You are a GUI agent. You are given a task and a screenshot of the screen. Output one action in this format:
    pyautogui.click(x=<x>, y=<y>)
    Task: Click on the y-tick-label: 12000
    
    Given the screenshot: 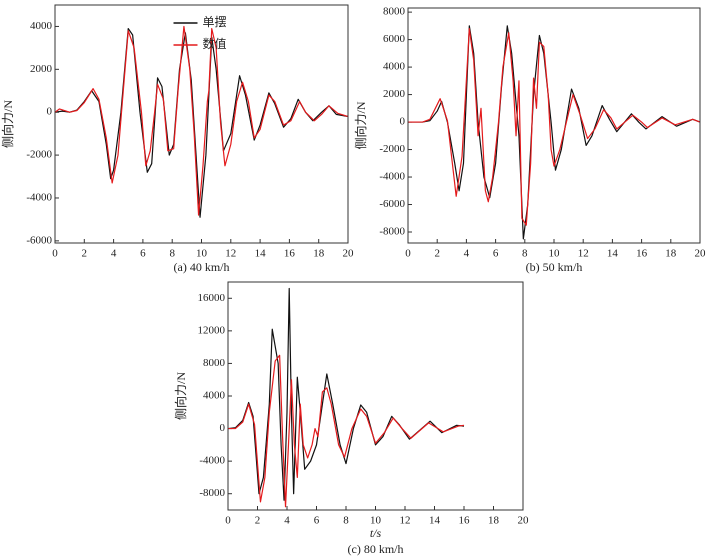 What is the action you would take?
    pyautogui.click(x=212, y=330)
    